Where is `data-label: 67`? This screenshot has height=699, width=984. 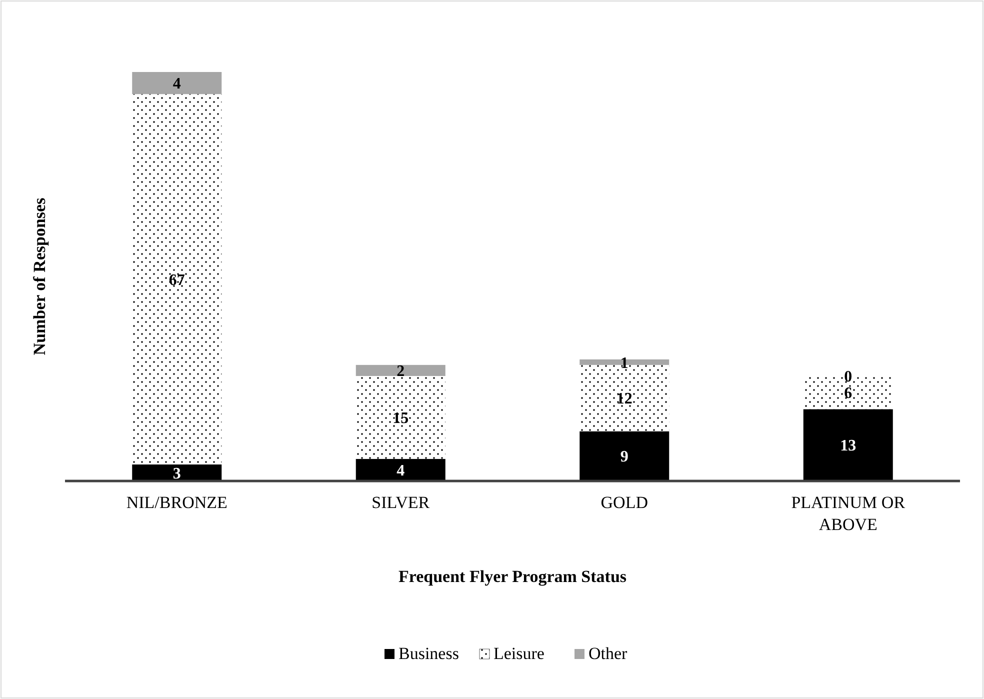
data-label: 67 is located at coordinates (176, 280).